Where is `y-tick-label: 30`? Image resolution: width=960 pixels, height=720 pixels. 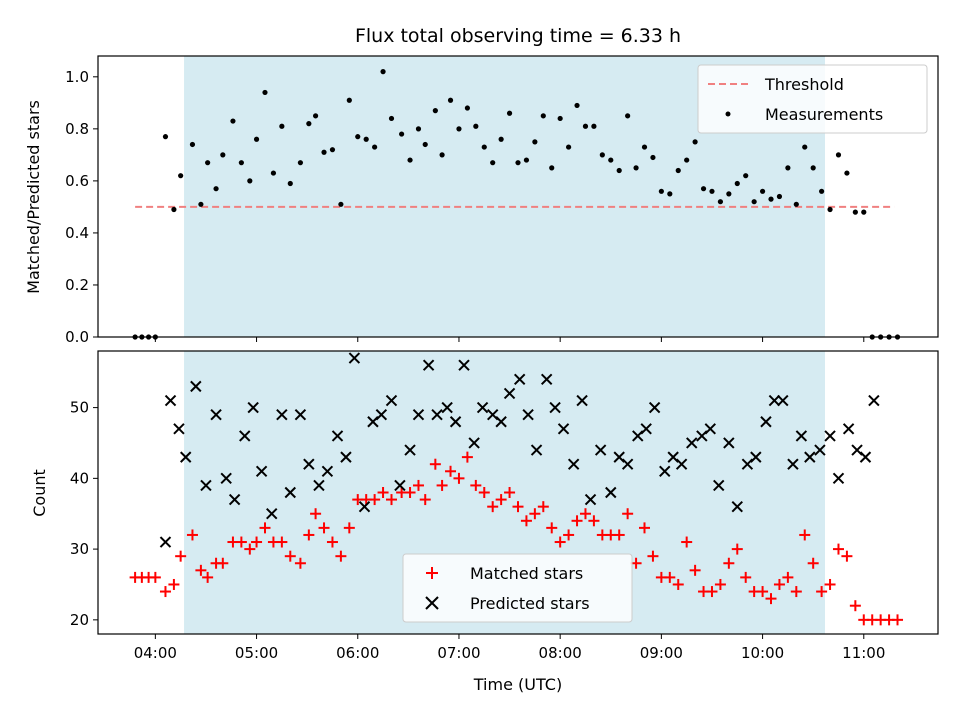 y-tick-label: 30 is located at coordinates (79, 549).